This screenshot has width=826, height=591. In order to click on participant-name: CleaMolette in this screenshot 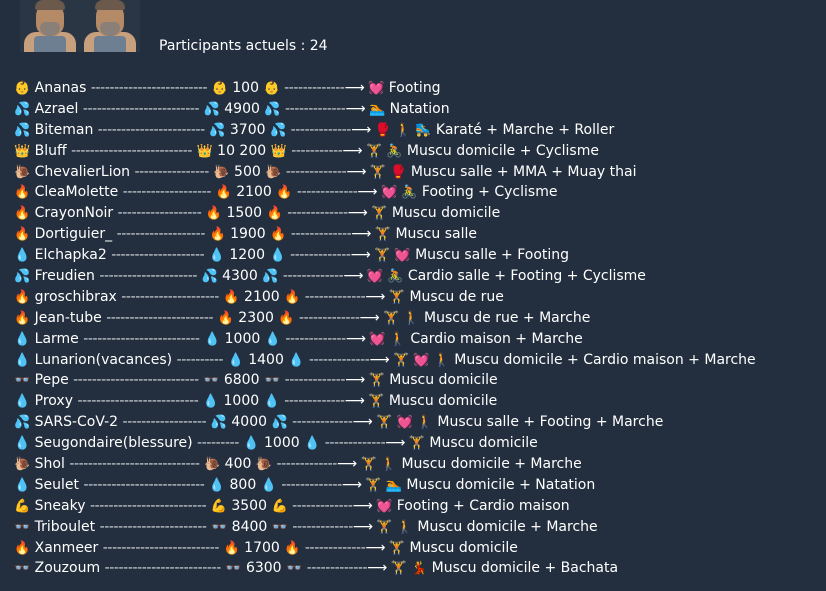, I will do `click(76, 192)`.